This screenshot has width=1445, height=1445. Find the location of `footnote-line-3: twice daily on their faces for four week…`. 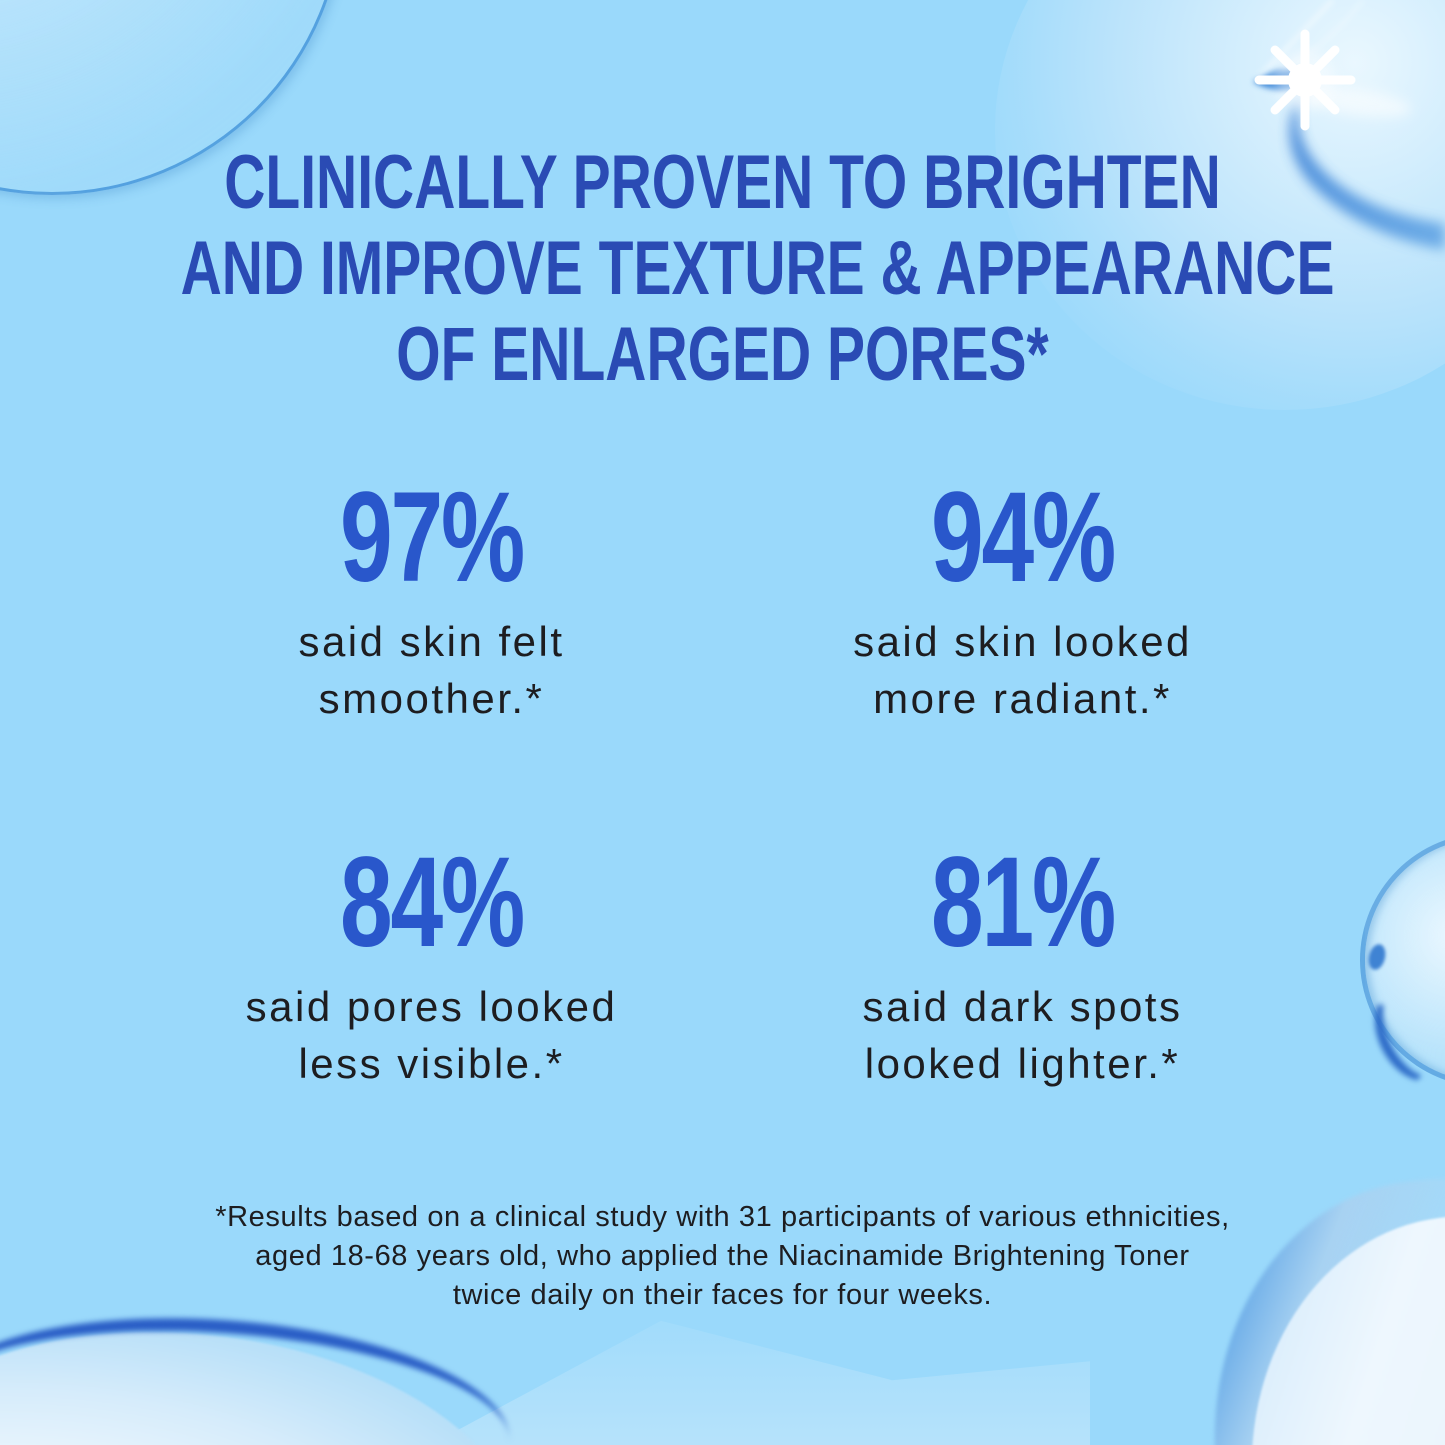

footnote-line-3: twice daily on their faces for four week… is located at coordinates (722, 1295).